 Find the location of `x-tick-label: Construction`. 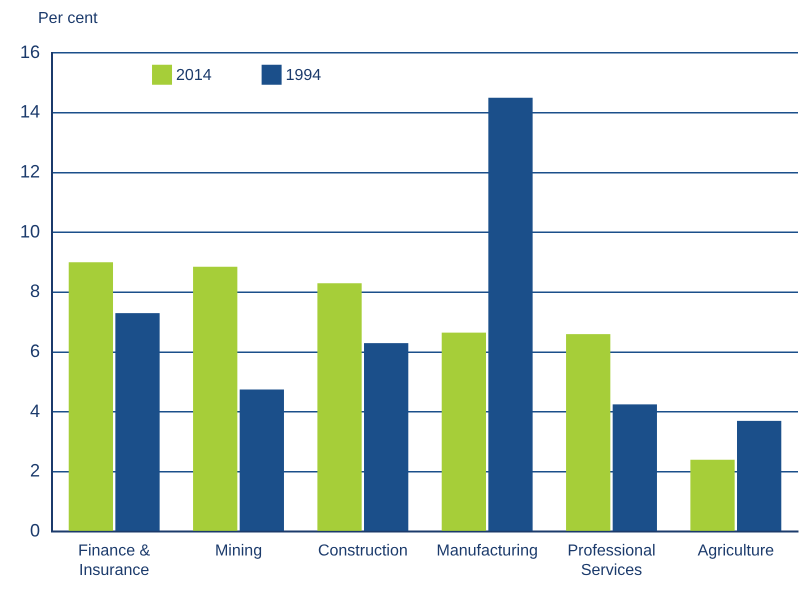

x-tick-label: Construction is located at coordinates (363, 551).